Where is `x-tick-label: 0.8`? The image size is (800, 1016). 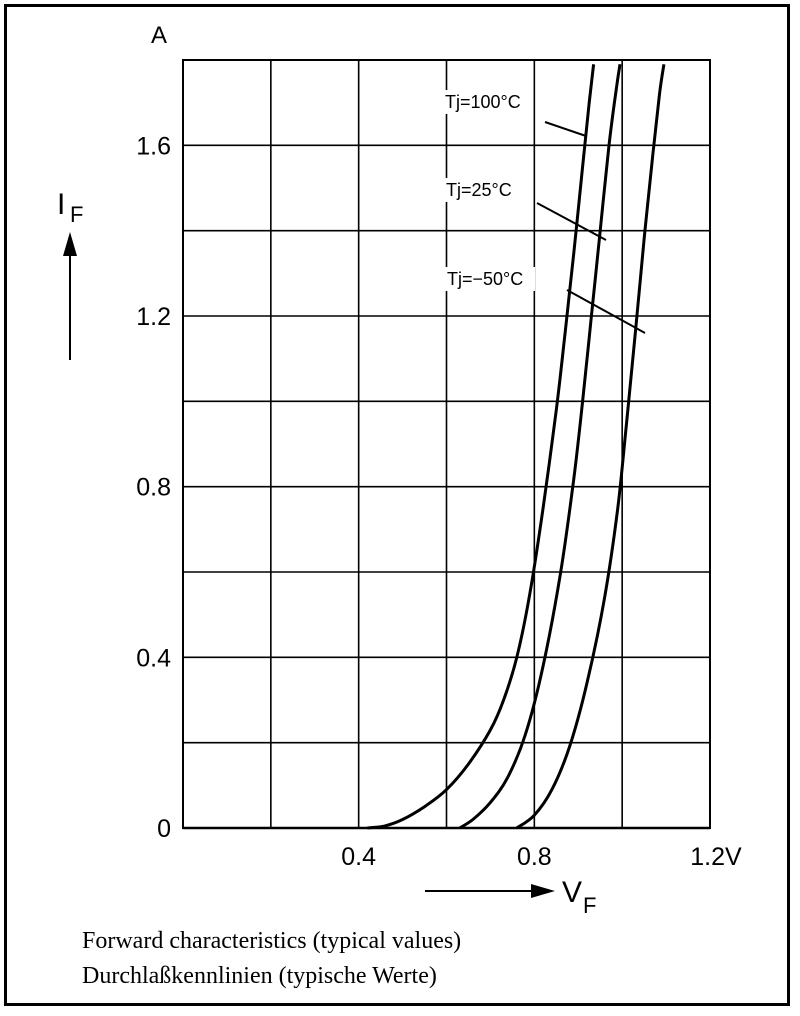 x-tick-label: 0.8 is located at coordinates (534, 857).